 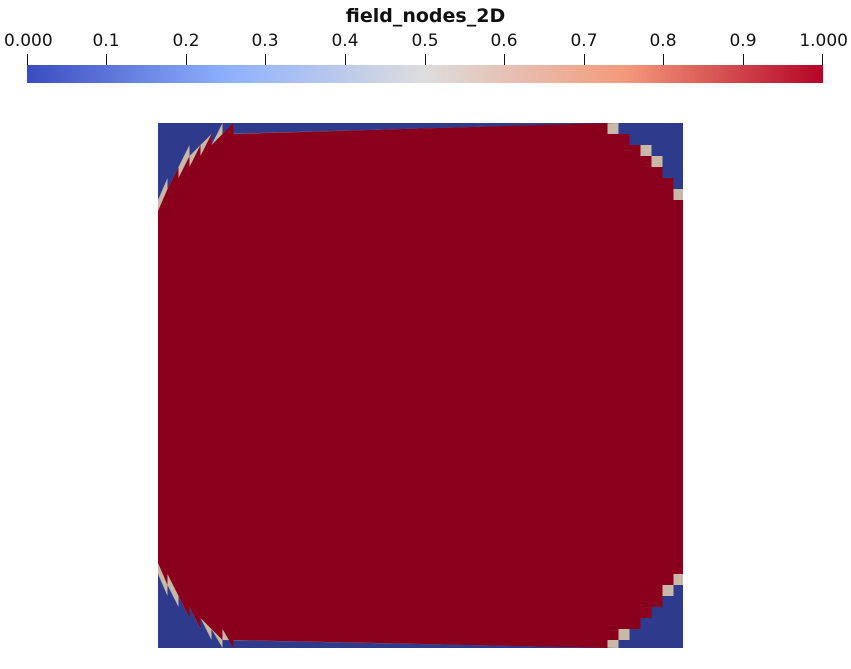 I want to click on colorbar-title: field_nodes_2D, so click(x=425, y=16).